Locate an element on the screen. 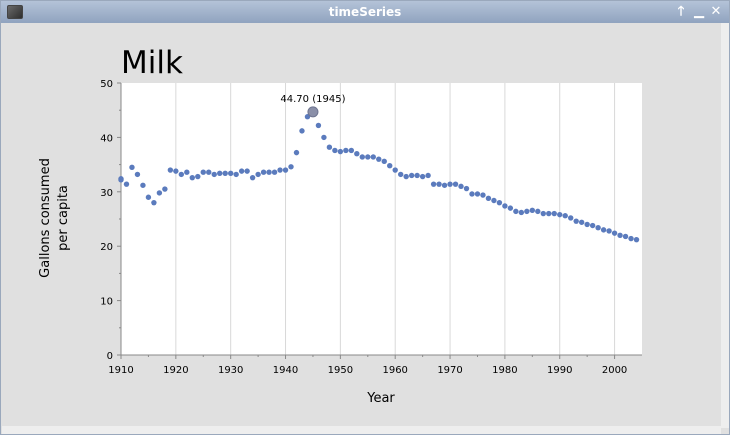 The image size is (730, 435). window-title: timeSeries is located at coordinates (365, 12).